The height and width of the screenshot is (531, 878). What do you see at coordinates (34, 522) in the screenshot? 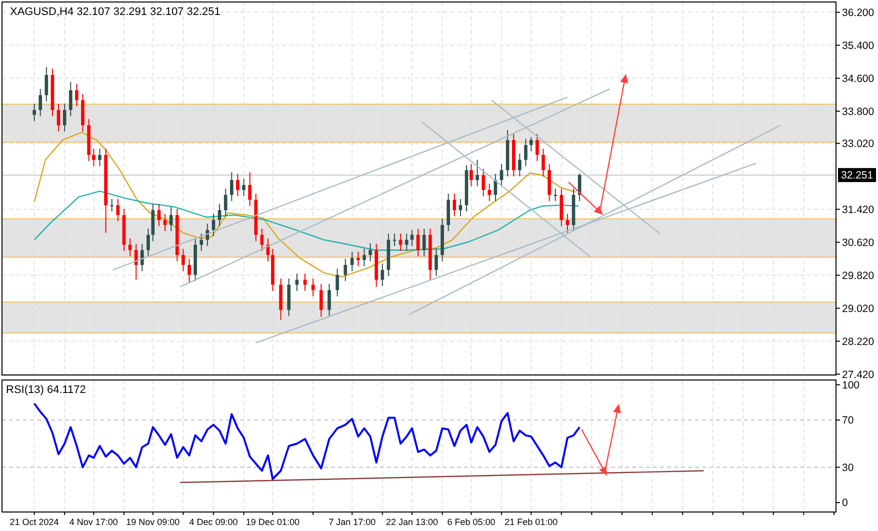
I see `x-tick-label: 21 Oct 2024` at bounding box center [34, 522].